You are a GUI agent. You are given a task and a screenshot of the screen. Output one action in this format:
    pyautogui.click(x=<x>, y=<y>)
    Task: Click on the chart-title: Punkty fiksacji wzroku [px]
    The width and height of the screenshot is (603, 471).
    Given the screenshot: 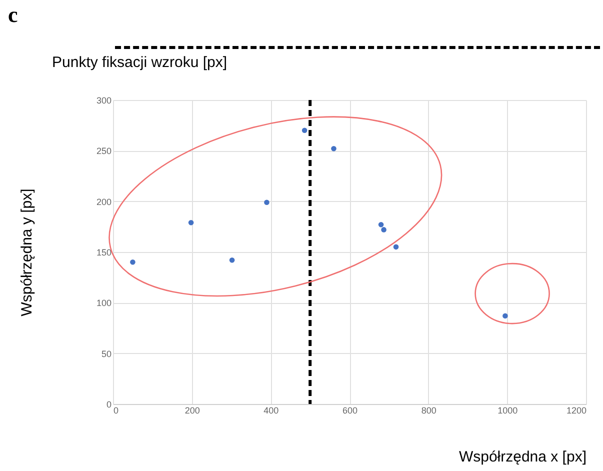 What is the action you would take?
    pyautogui.click(x=140, y=62)
    